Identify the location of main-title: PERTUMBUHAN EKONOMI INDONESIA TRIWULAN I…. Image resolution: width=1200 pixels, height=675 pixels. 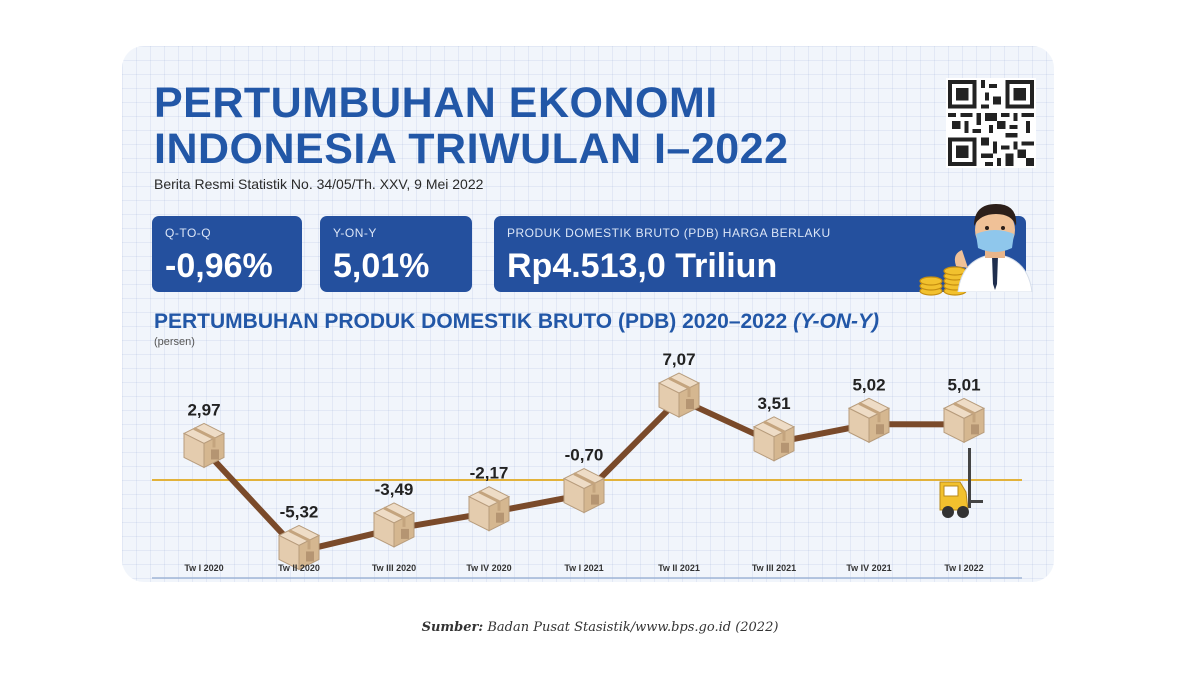
(471, 126).